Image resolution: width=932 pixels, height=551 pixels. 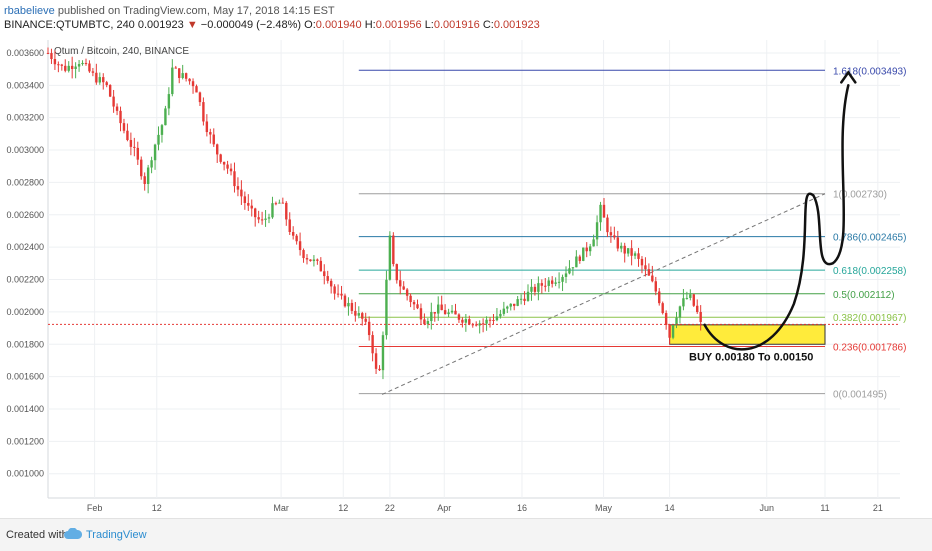 I want to click on open-label: O:, so click(x=310, y=25).